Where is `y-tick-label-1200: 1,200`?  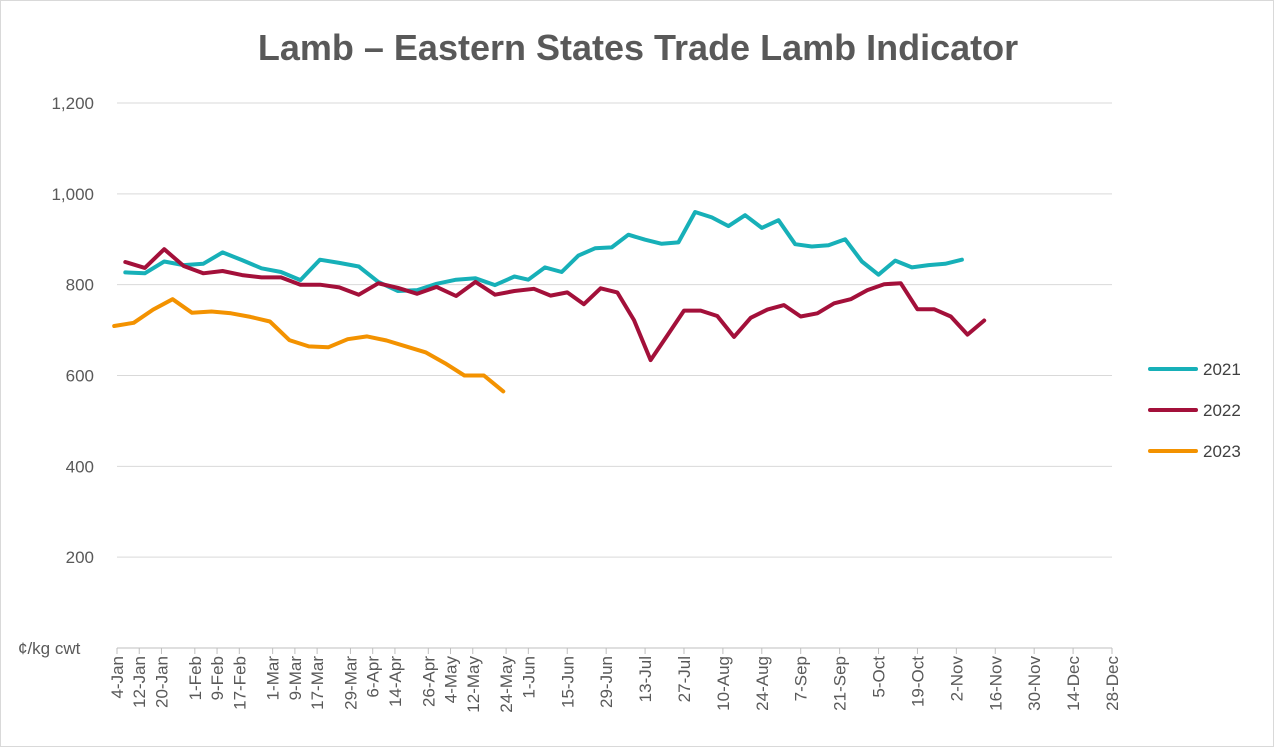
y-tick-label-1200: 1,200 is located at coordinates (72, 103).